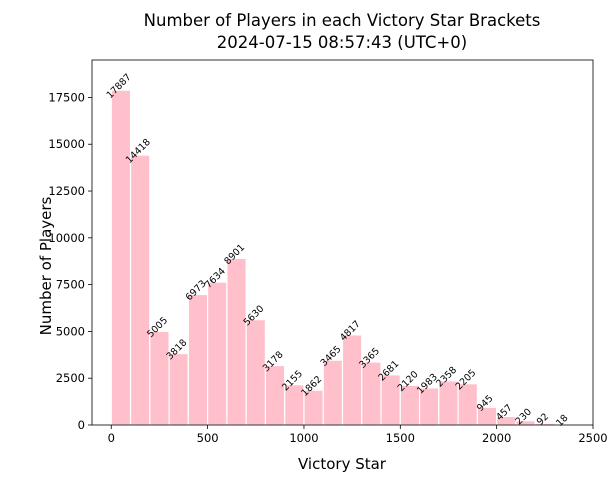 This screenshot has width=607, height=488. What do you see at coordinates (208, 438) in the screenshot?
I see `x-tick-label: 500` at bounding box center [208, 438].